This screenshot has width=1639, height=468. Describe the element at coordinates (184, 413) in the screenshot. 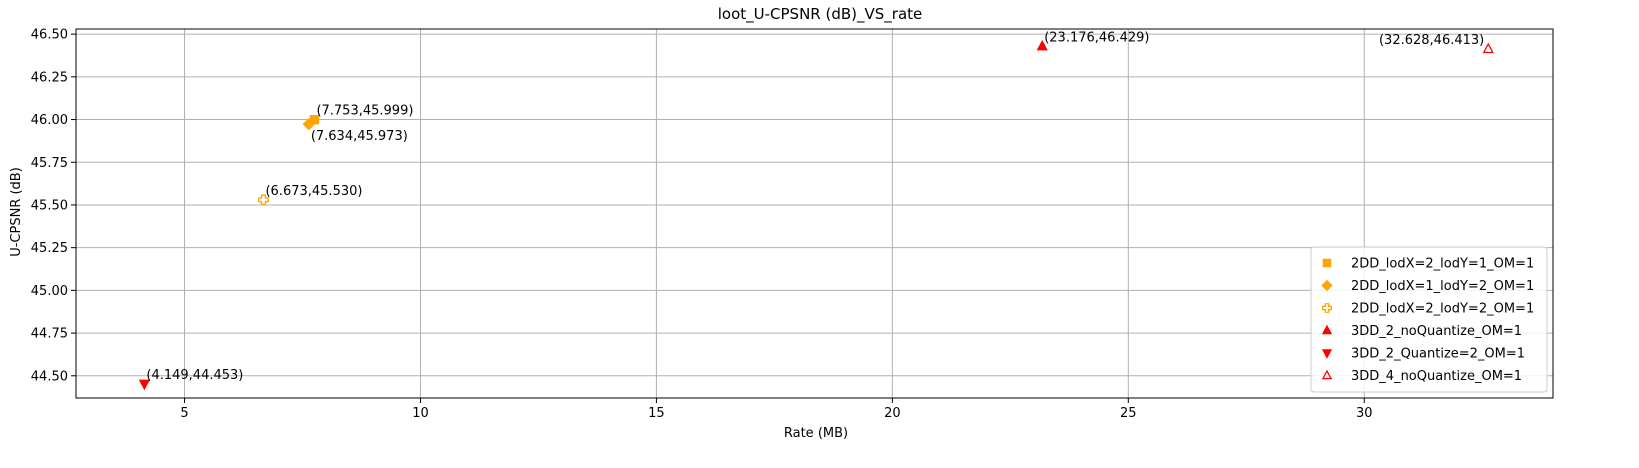

I see `x-tick-label: 5` at that location.